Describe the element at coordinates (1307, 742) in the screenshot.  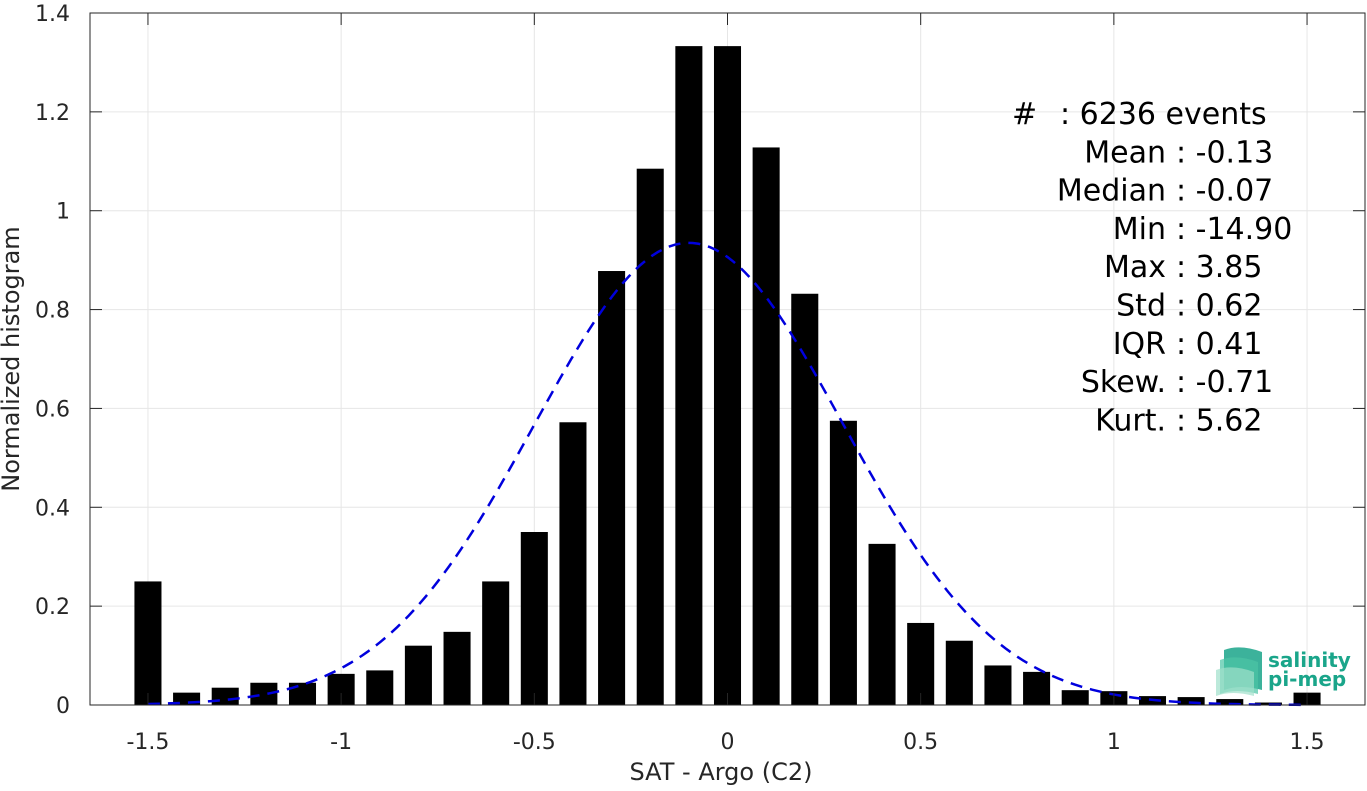
I see `x-tick-label: 1.5` at that location.